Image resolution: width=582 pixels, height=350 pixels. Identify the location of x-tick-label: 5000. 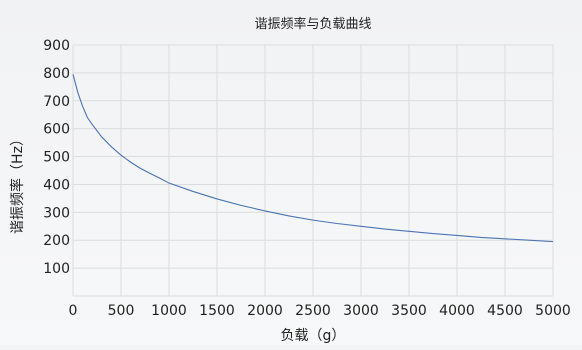
(553, 311).